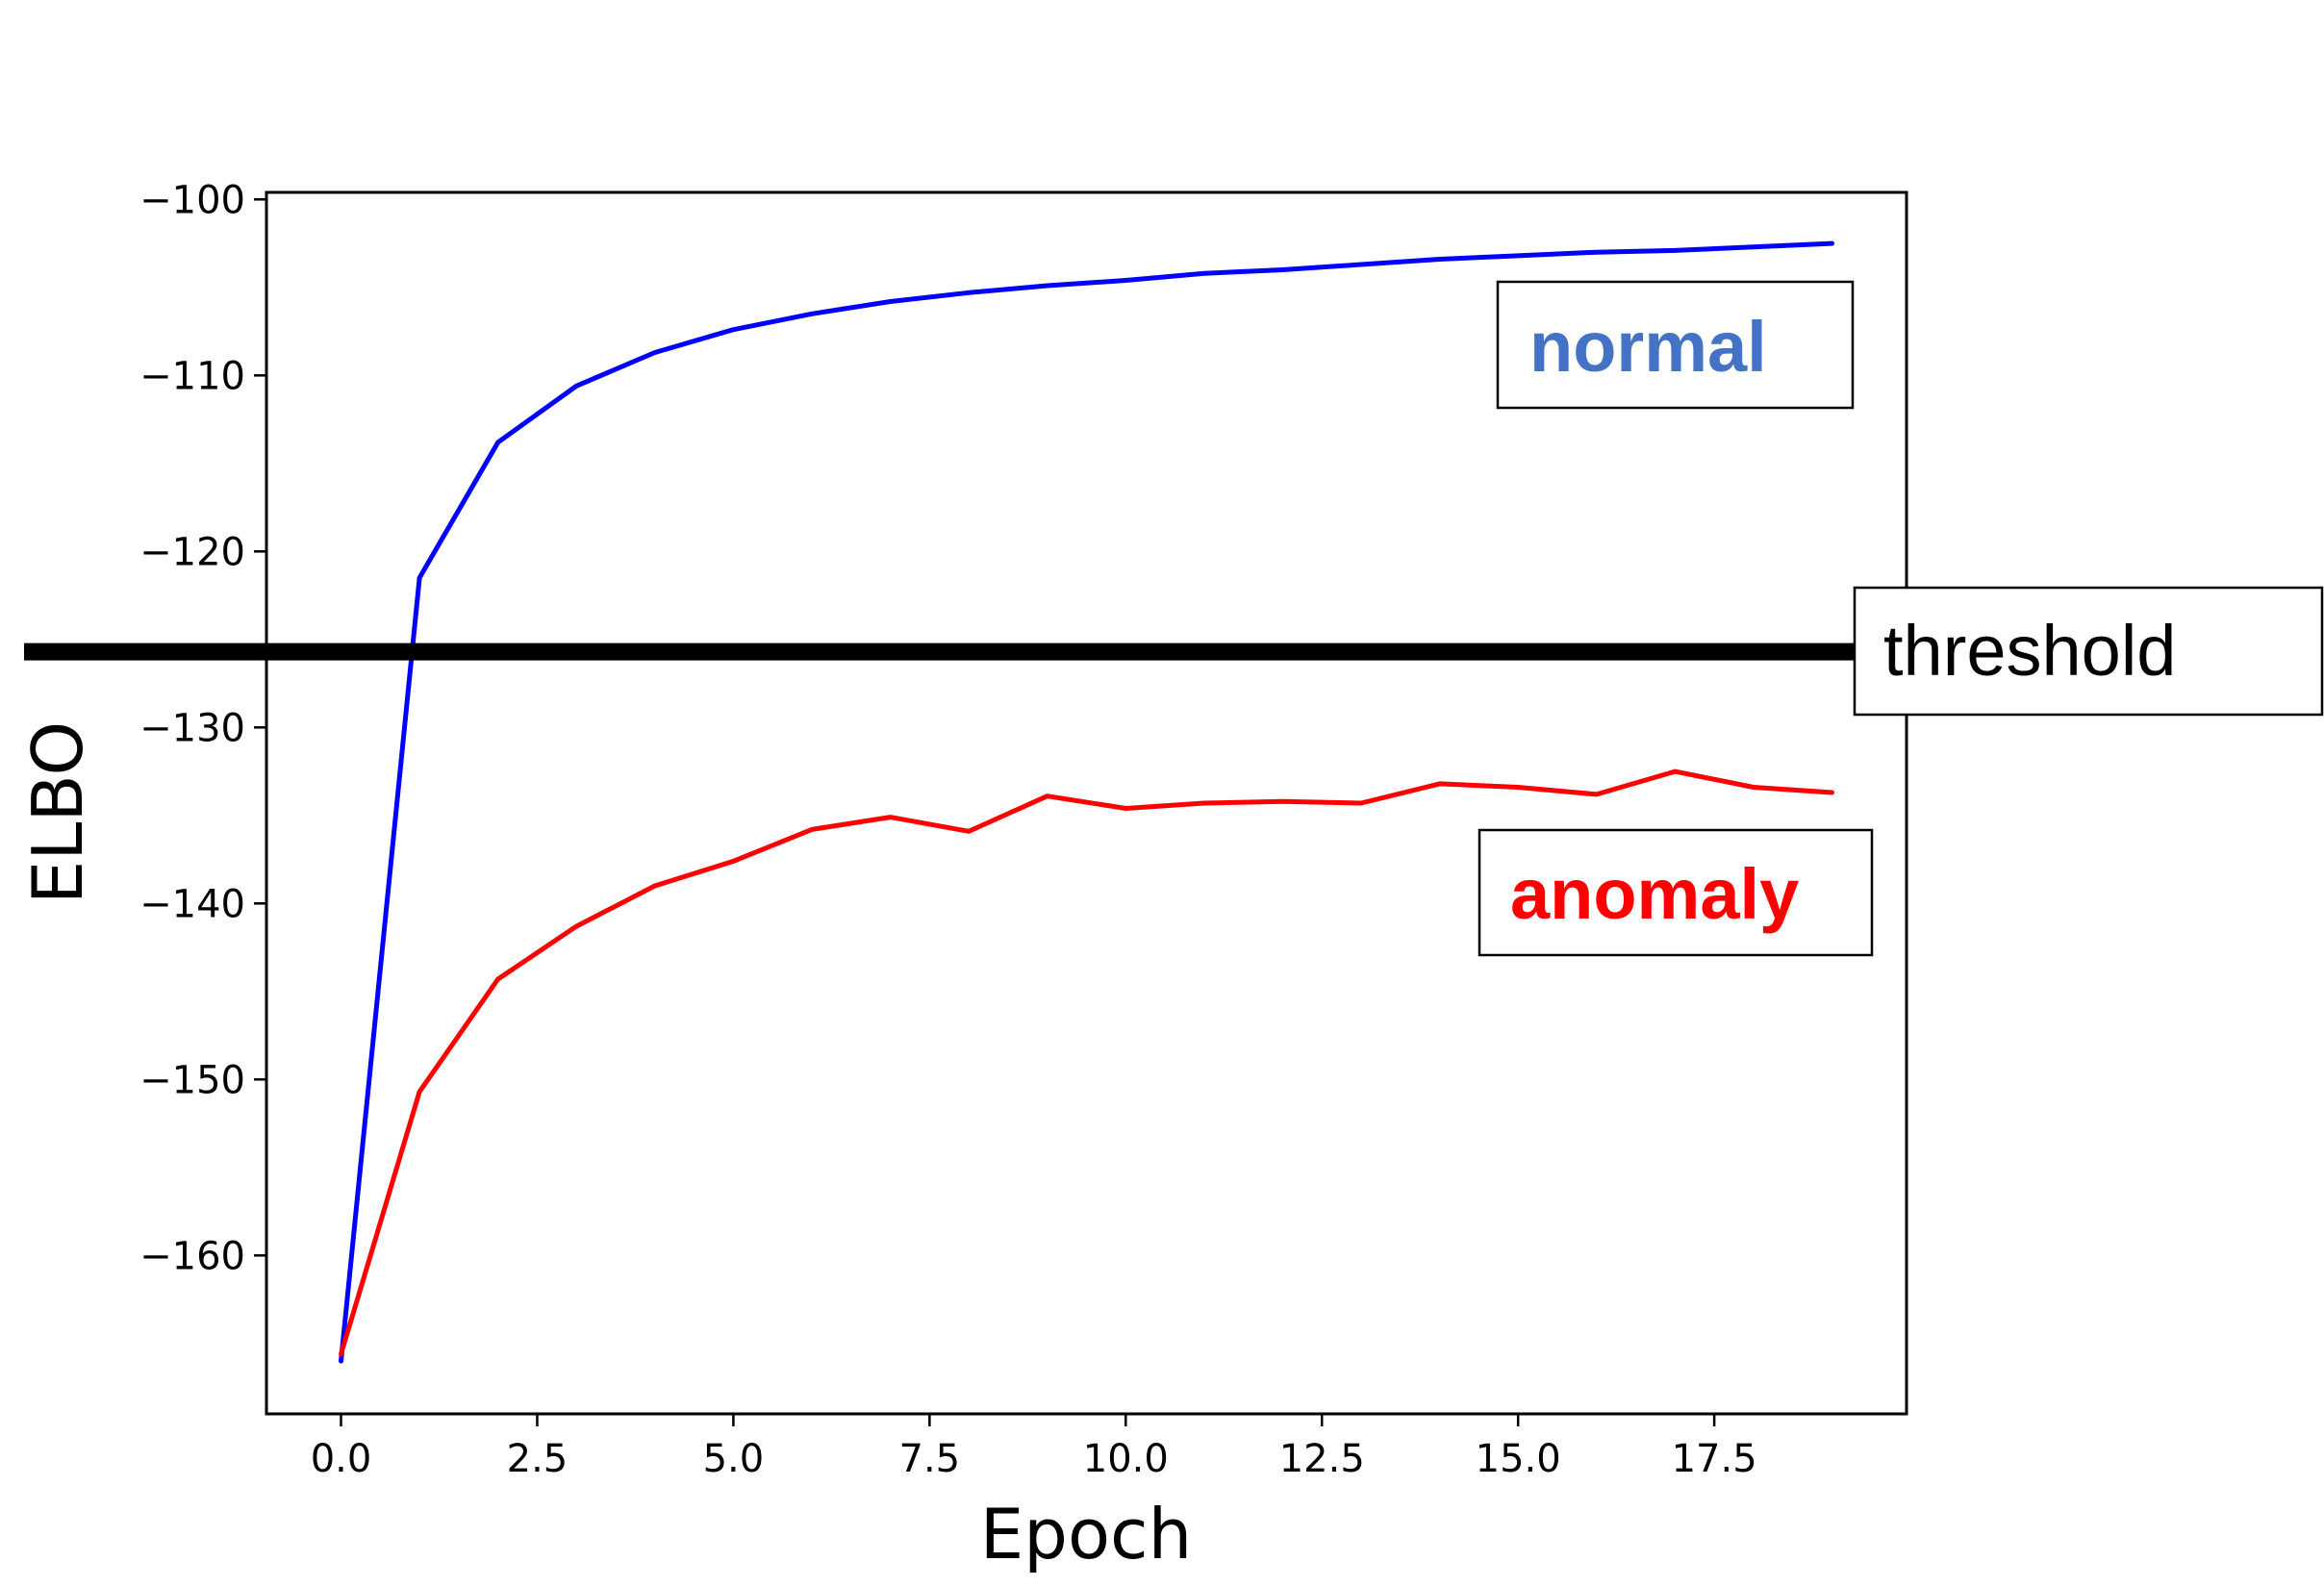  Describe the element at coordinates (192, 552) in the screenshot. I see `y-tick-label: −120` at that location.